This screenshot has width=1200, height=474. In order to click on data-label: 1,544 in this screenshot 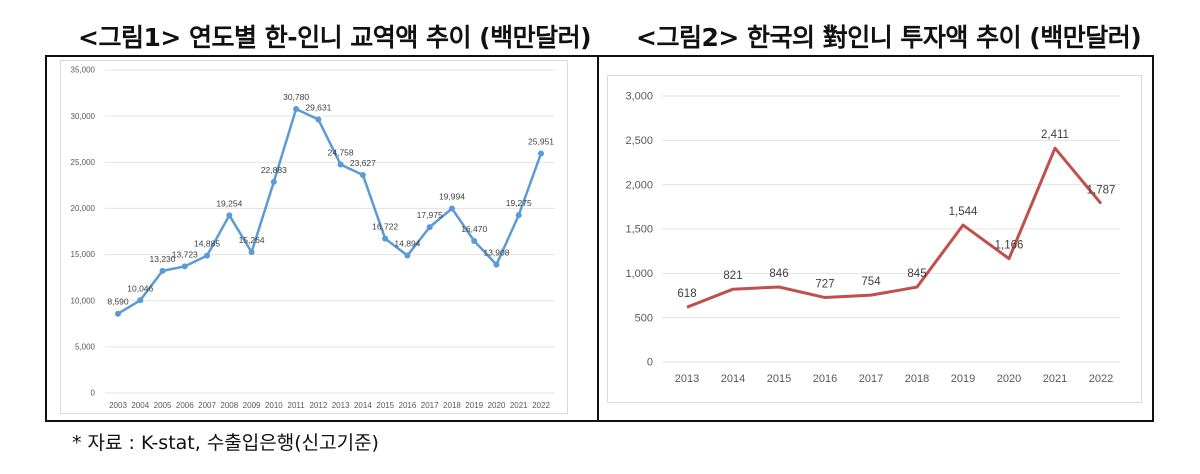, I will do `click(963, 212)`.